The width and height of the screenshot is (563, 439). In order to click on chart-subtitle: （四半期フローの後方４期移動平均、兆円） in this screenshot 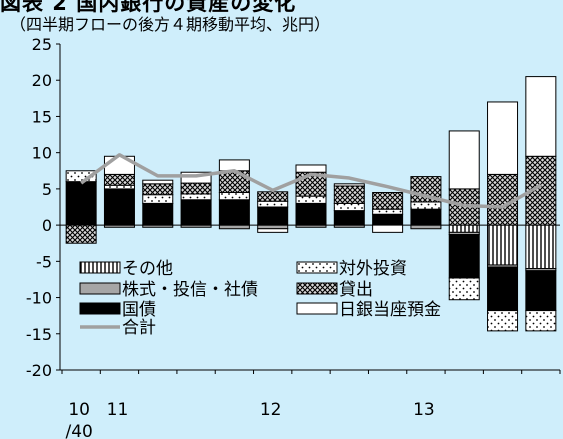, I will do `click(170, 24)`.